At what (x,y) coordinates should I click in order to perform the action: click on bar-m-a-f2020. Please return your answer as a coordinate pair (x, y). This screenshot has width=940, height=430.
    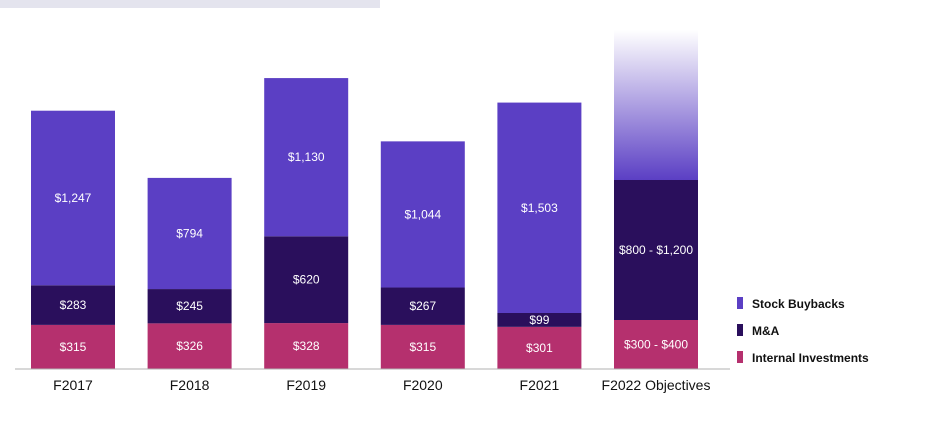
    Looking at the image, I should click on (422, 306).